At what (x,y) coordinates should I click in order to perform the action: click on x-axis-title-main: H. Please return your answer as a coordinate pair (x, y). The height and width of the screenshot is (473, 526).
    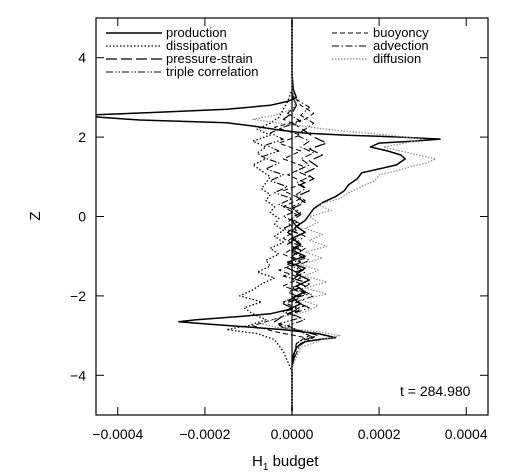
    Looking at the image, I should click on (257, 461).